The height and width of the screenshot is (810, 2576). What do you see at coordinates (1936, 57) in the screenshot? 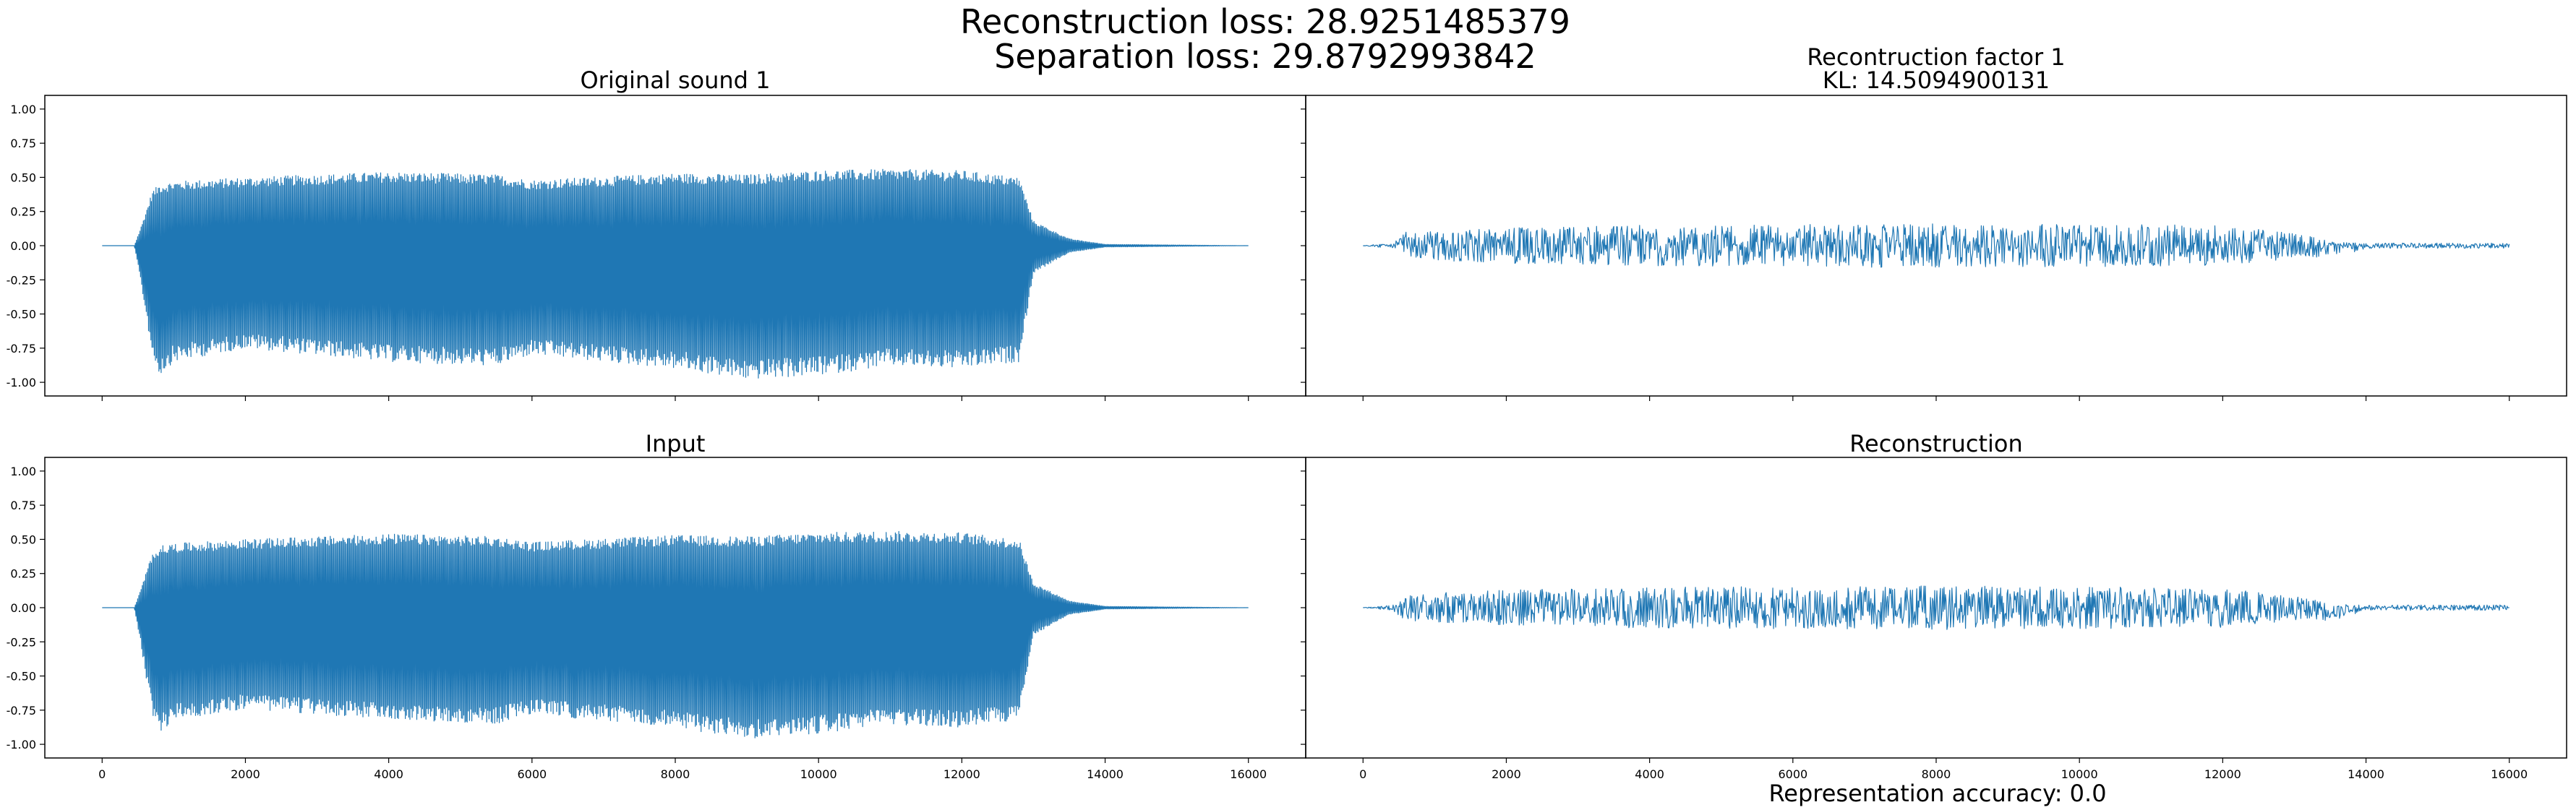
I see `subplot-title: Recontruction factor 1` at bounding box center [1936, 57].